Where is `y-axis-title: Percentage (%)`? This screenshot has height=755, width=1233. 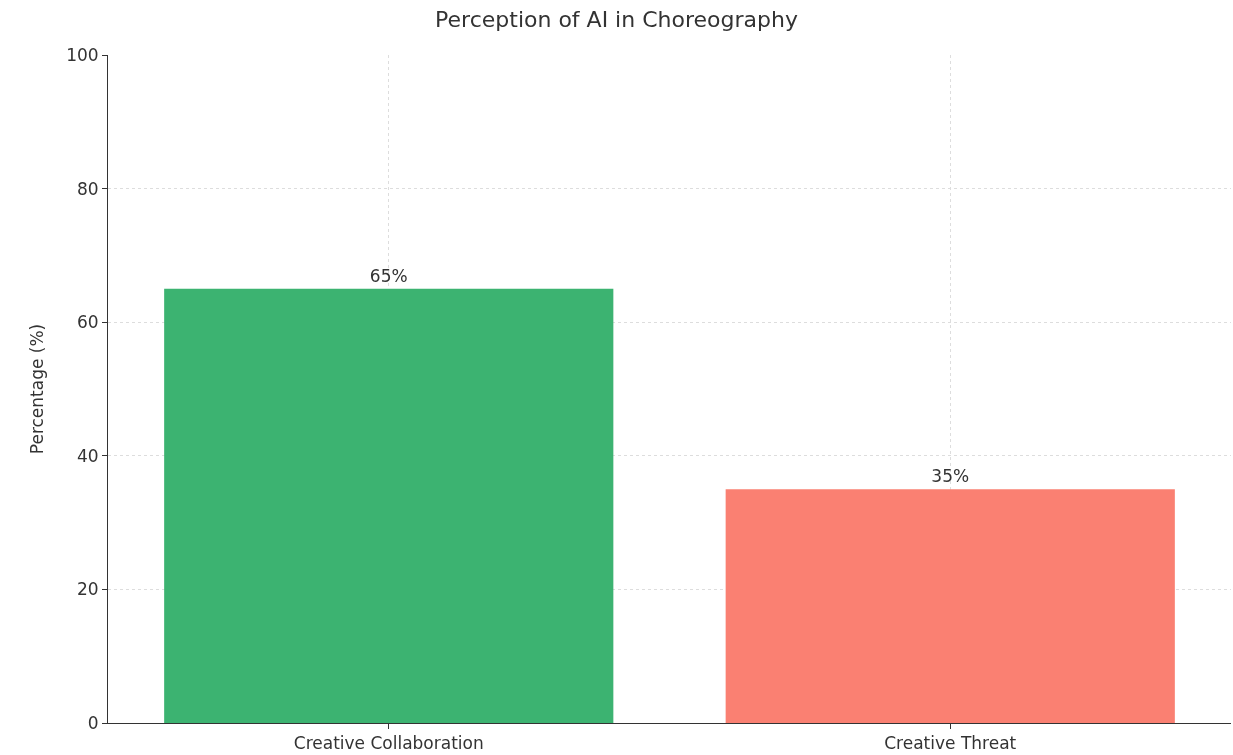
y-axis-title: Percentage (%) is located at coordinates (36, 389).